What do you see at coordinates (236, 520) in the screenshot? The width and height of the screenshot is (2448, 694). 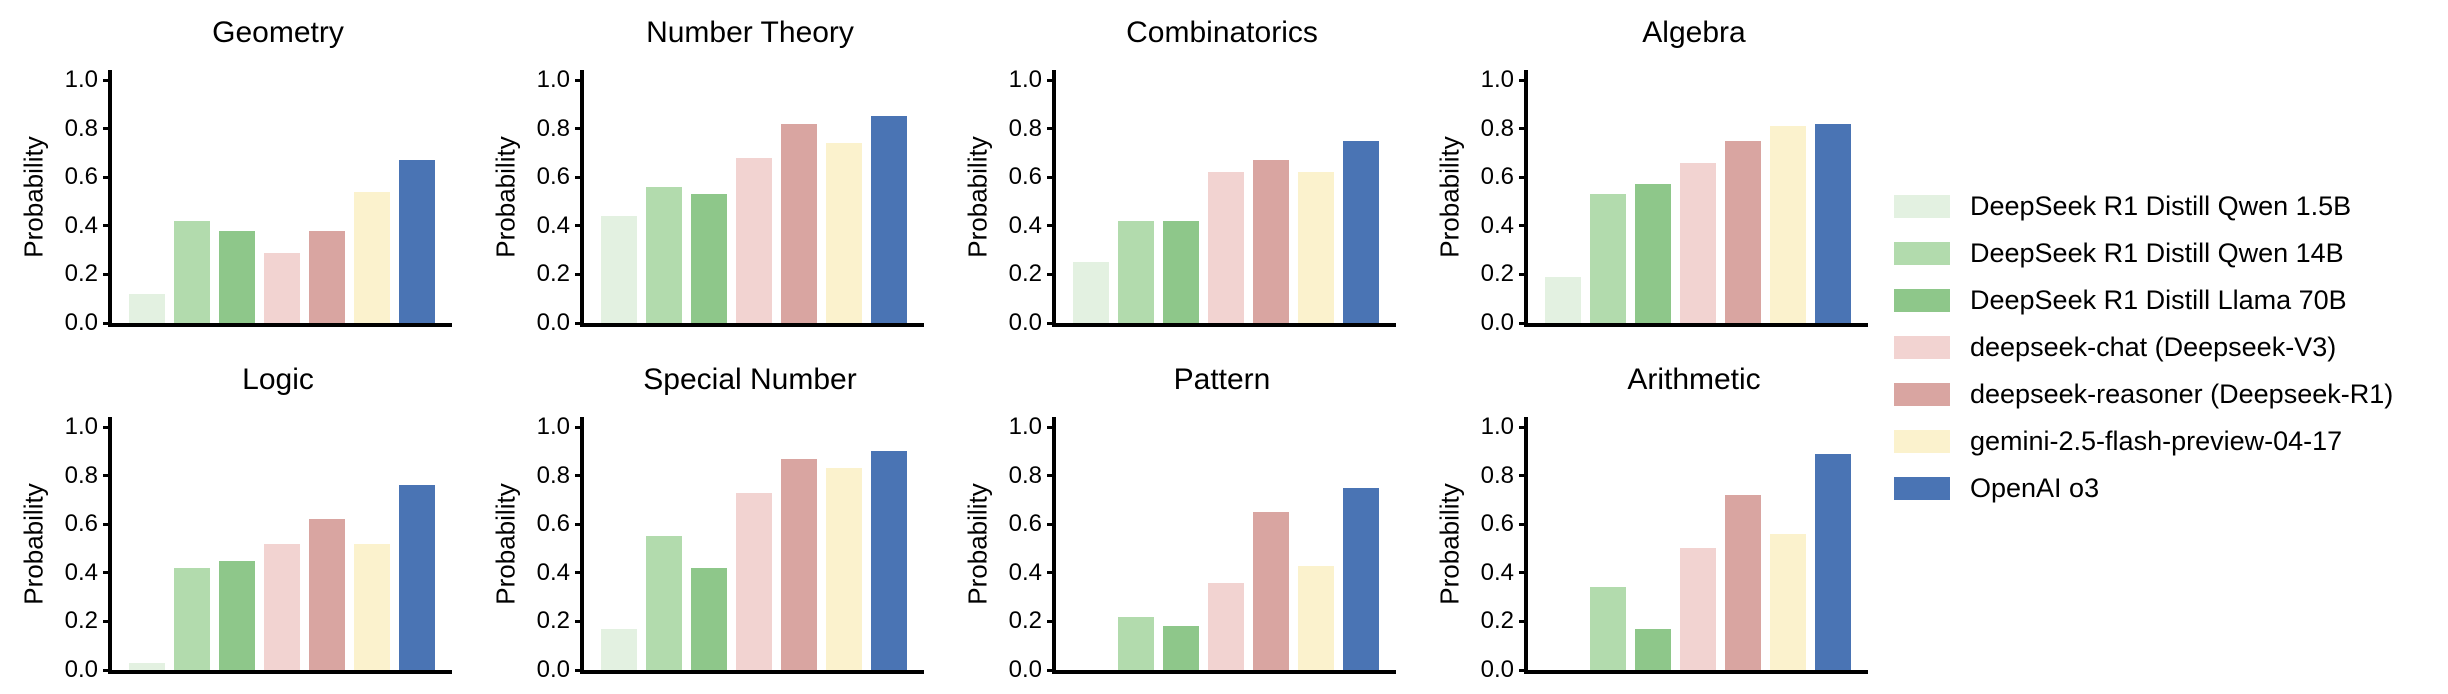 I see `subplot-logic: Logic Probability 0.0 0.2 0.4 0.6 0.8 1.0` at bounding box center [236, 520].